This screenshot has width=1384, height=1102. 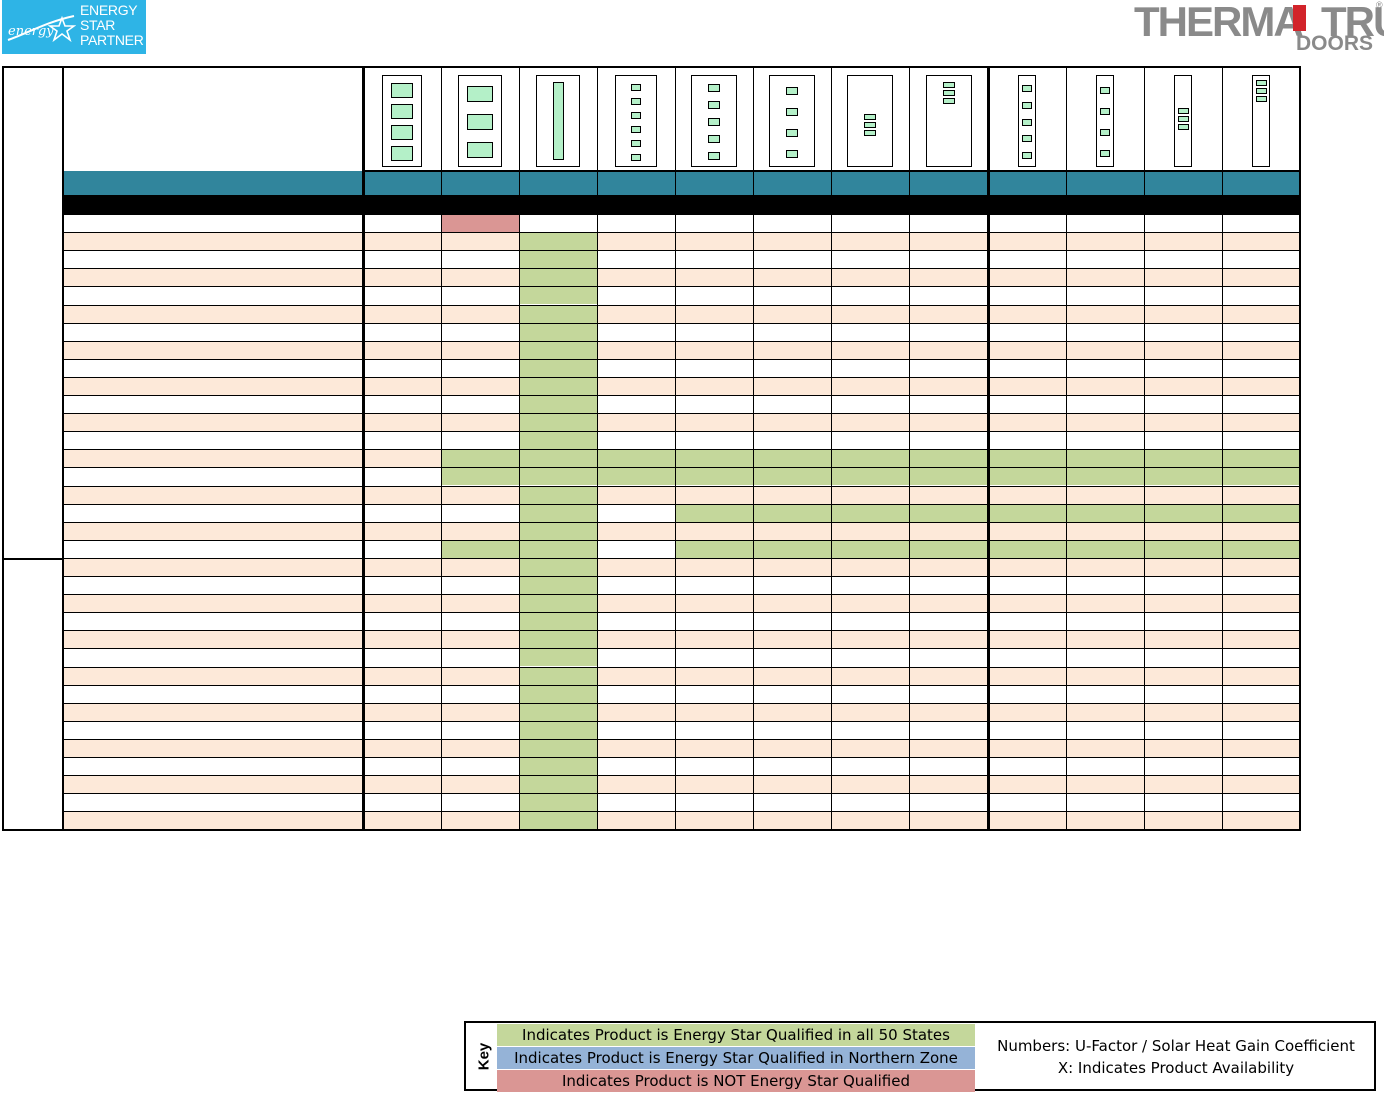 I want to click on header-line, so click(x=831, y=171).